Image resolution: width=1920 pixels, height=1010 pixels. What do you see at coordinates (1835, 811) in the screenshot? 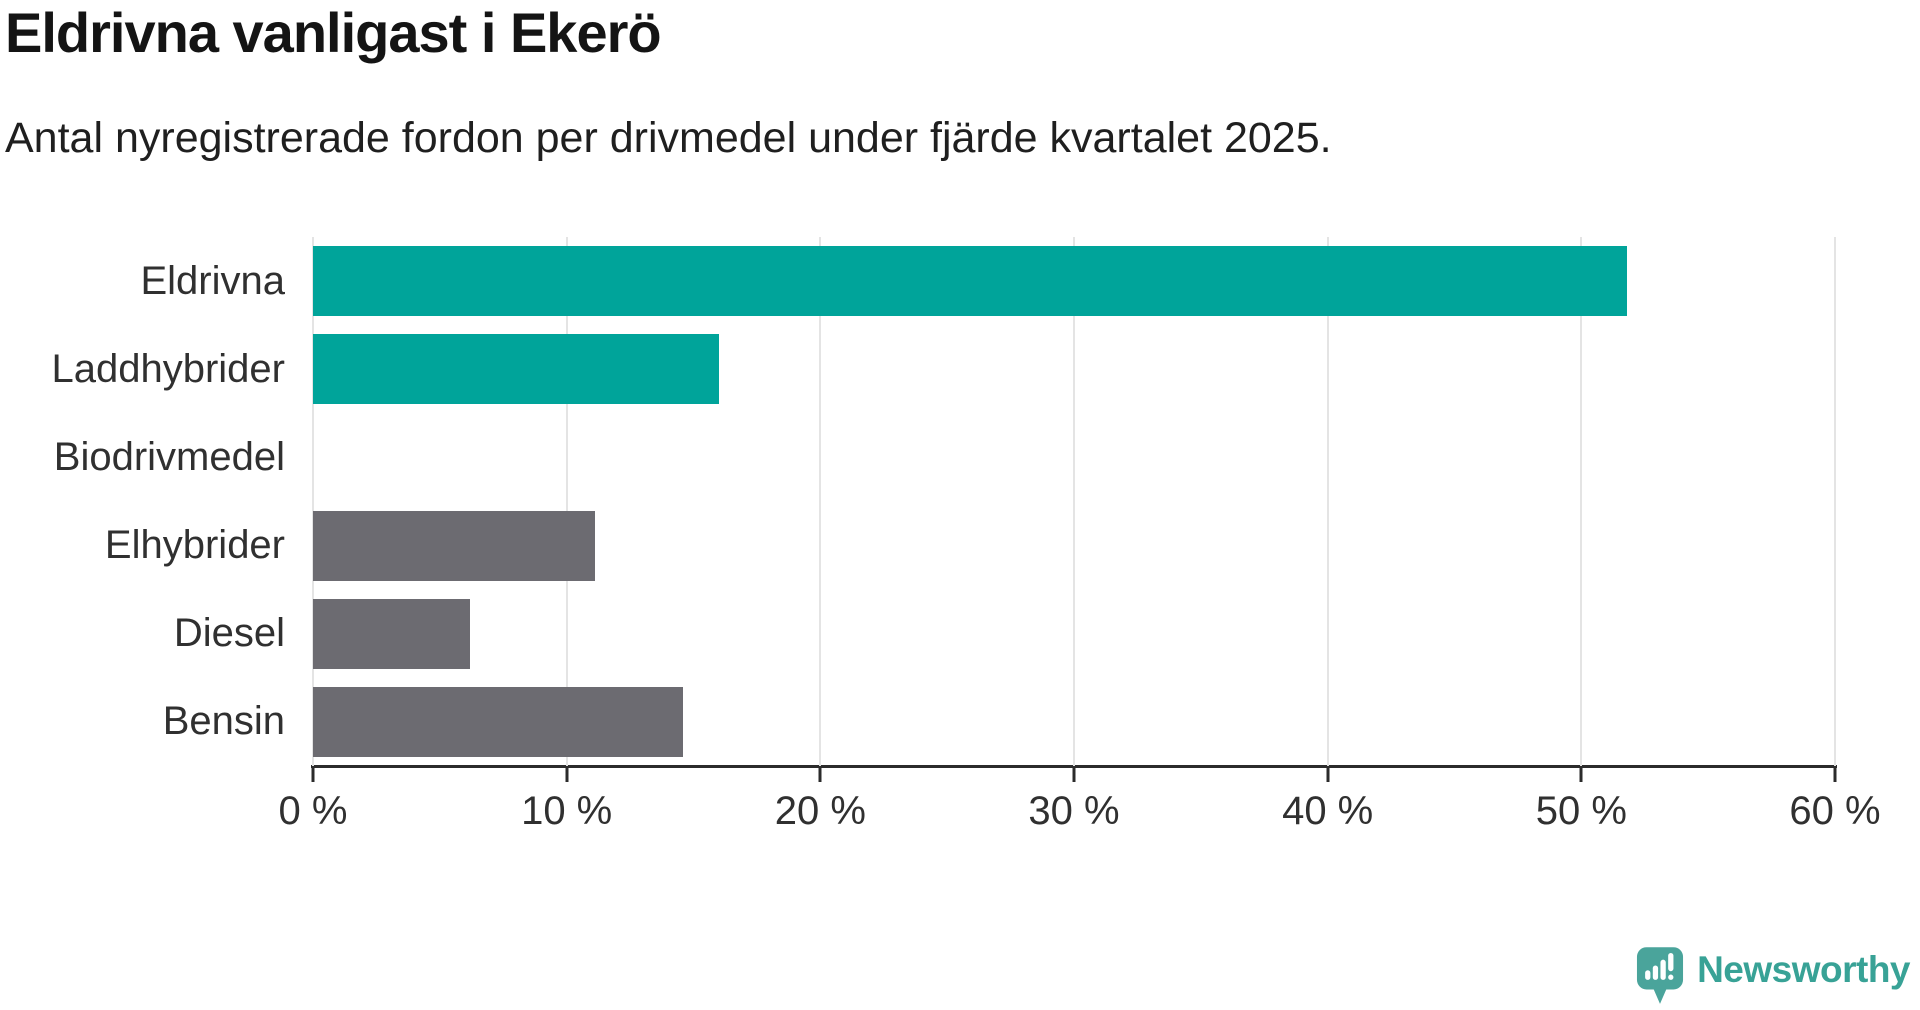
I see `x-axis-tick-label-60: 60 %` at bounding box center [1835, 811].